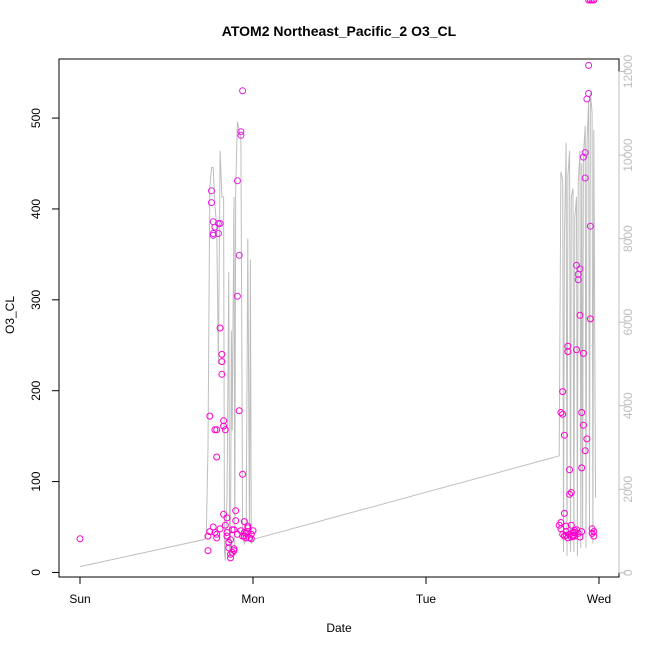 This screenshot has height=650, width=650. What do you see at coordinates (340, 591) in the screenshot?
I see `x-axis: Sun Mon Tue Wed` at bounding box center [340, 591].